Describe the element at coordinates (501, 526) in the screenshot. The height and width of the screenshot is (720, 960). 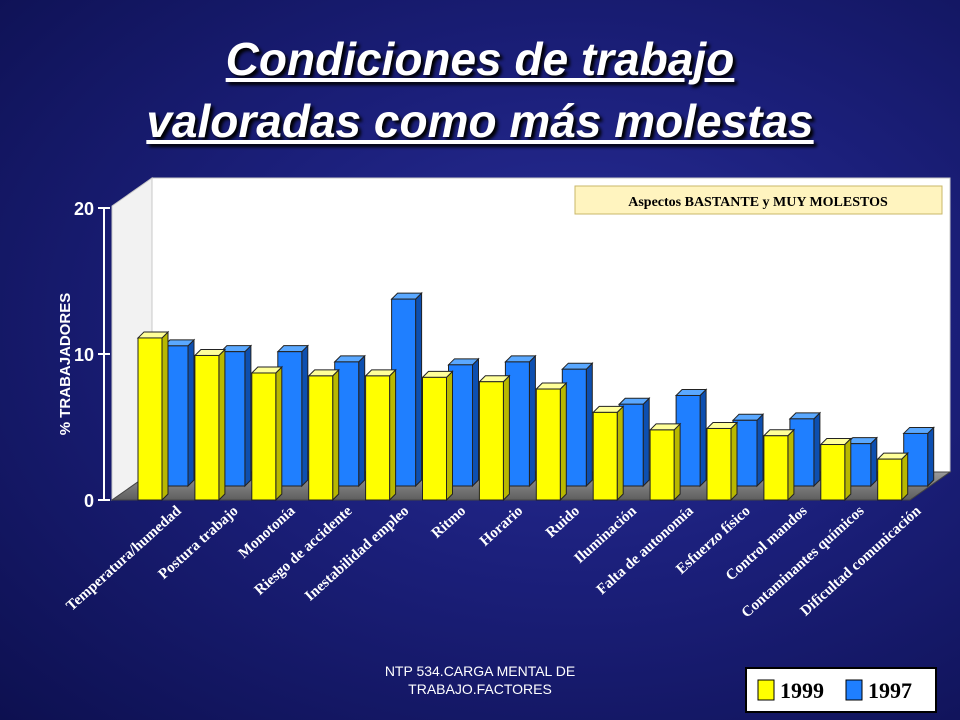
I see `x-tick-label: Horario` at that location.